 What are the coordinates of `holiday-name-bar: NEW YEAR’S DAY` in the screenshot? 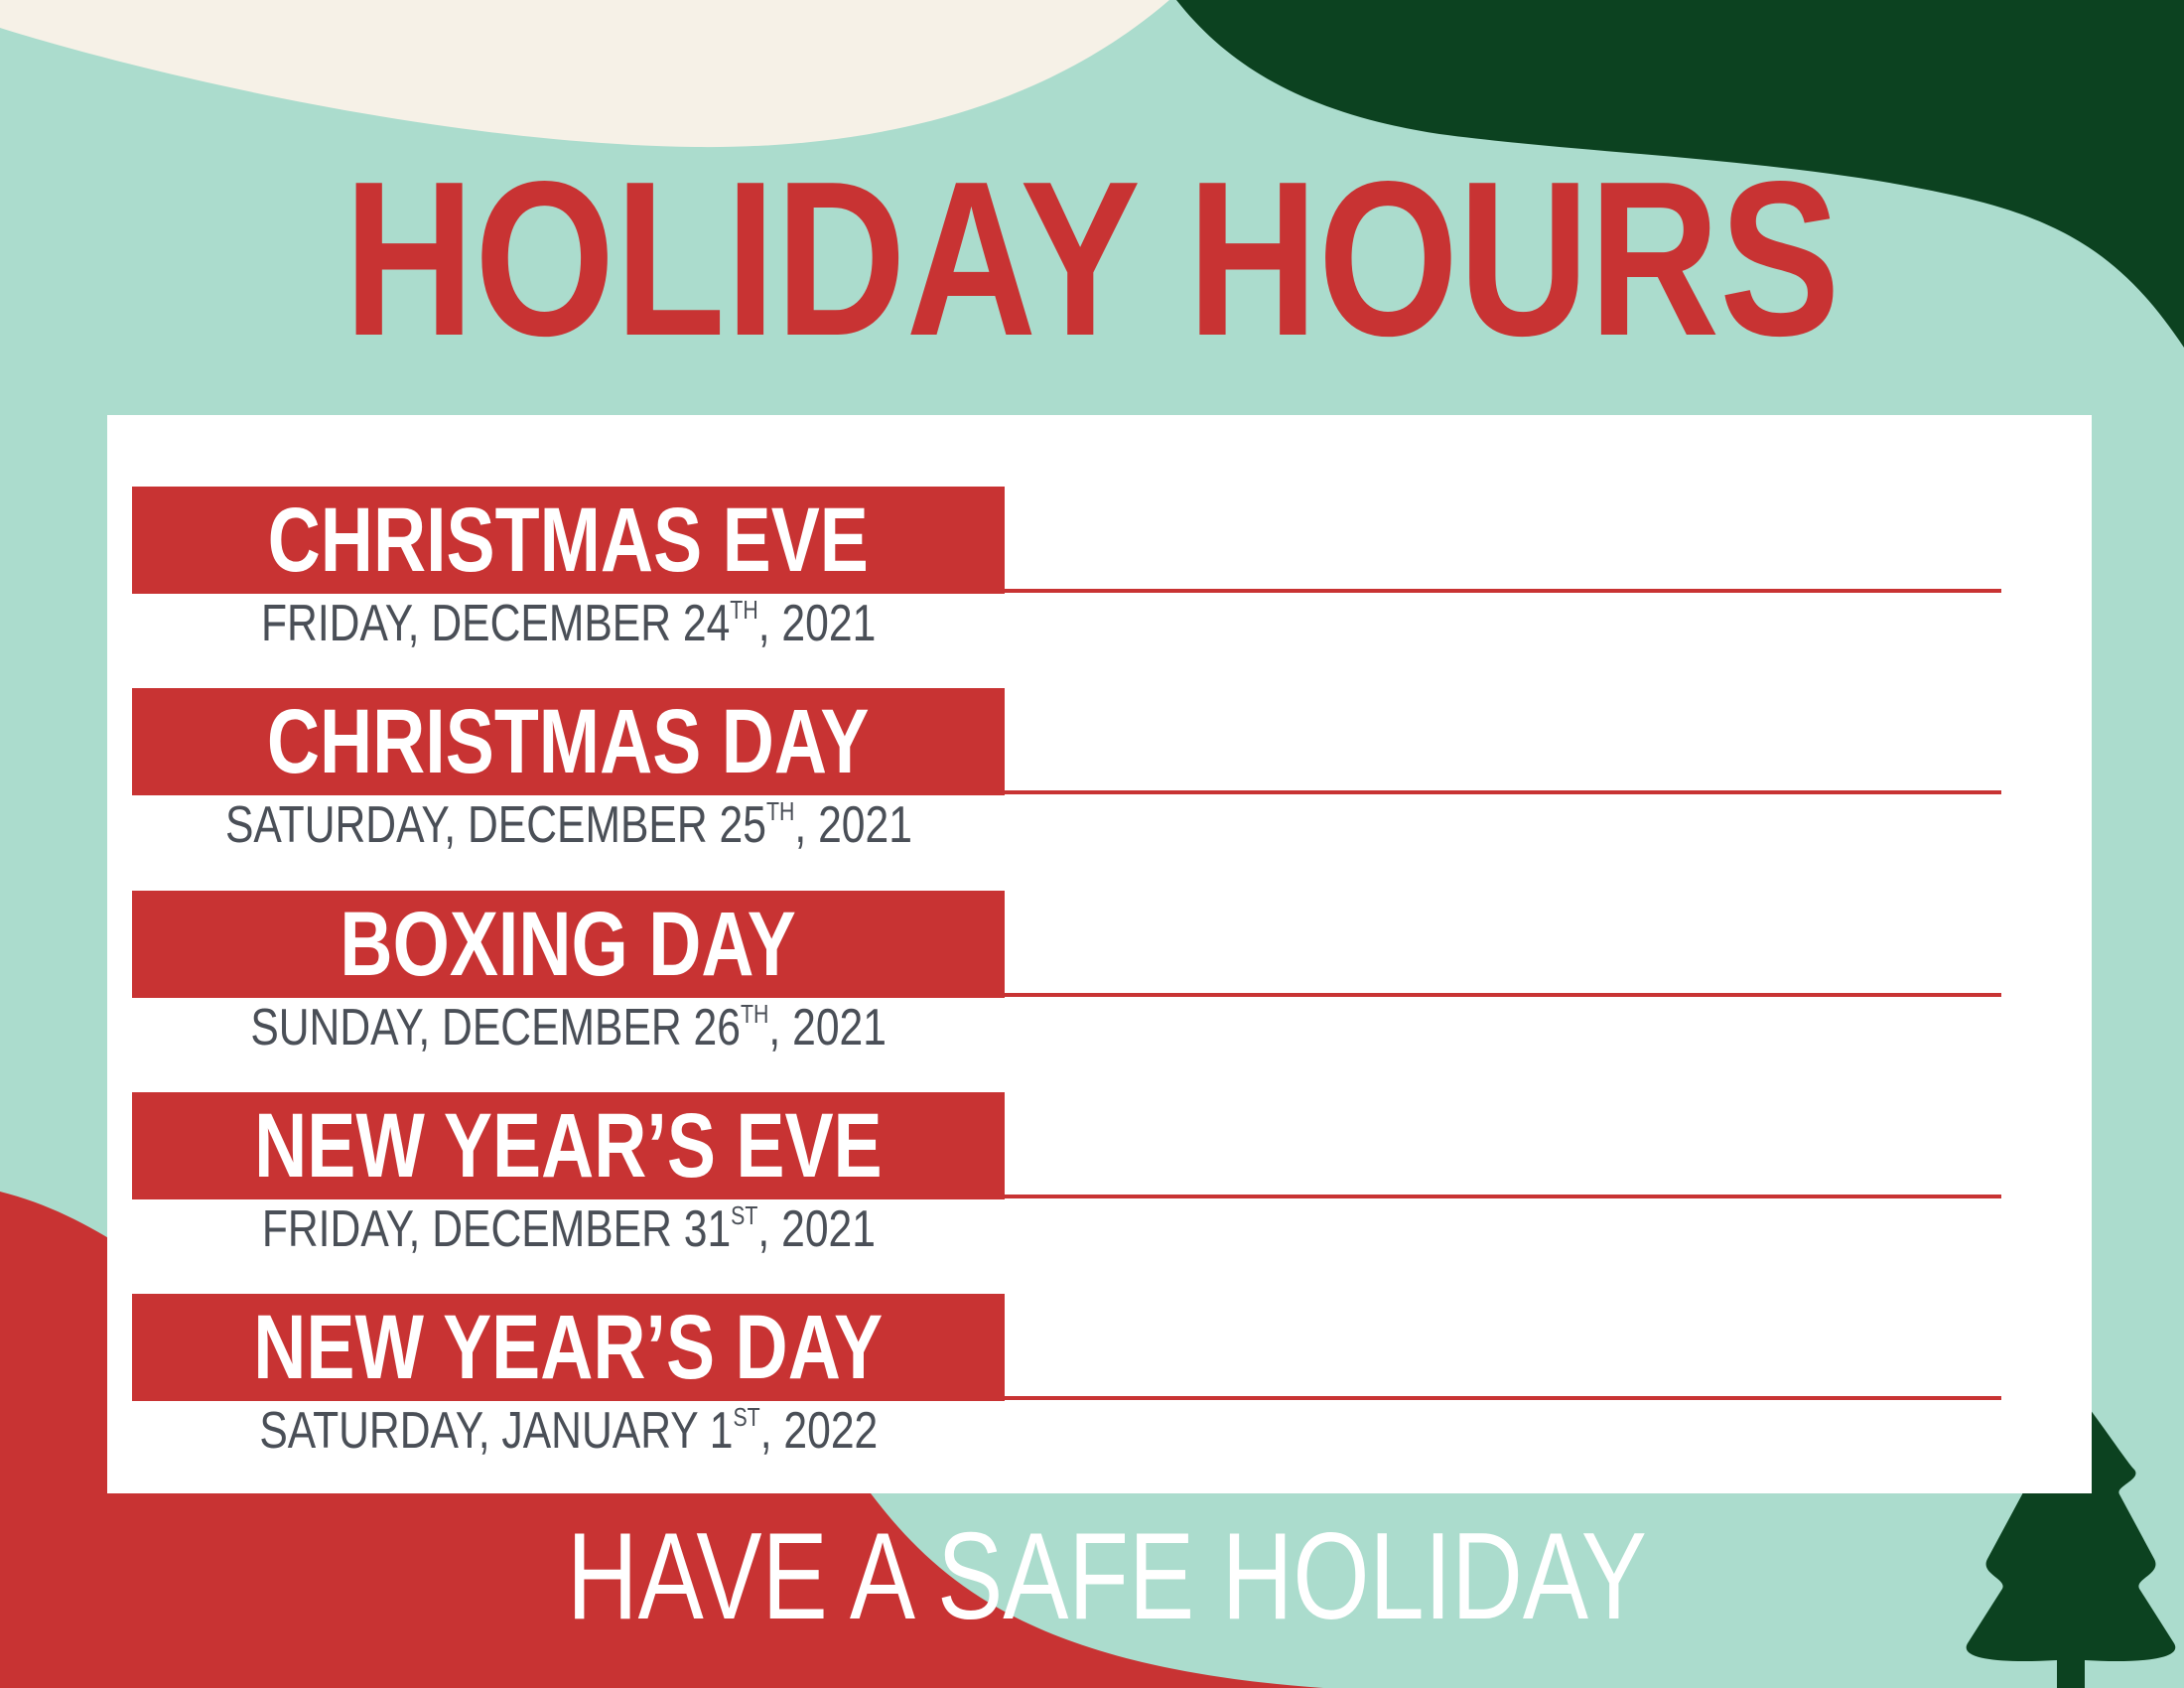 It's located at (568, 1347).